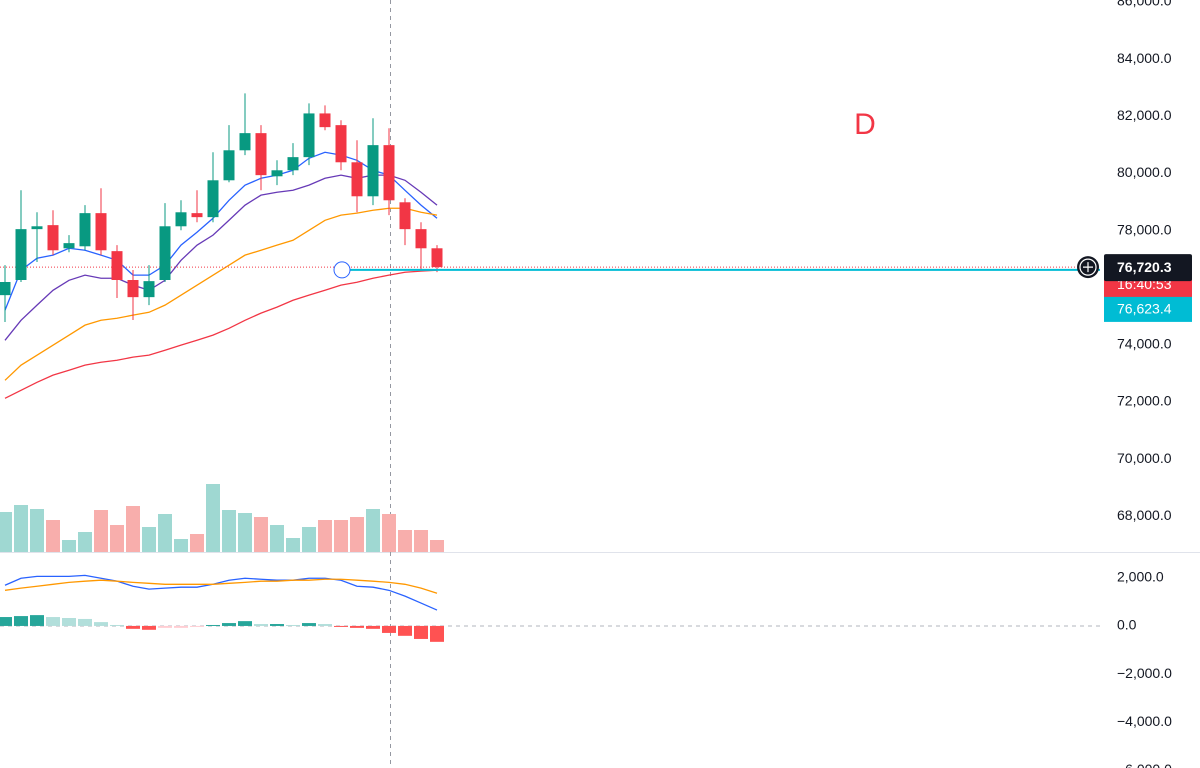 The image size is (1200, 768). Describe the element at coordinates (1144, 401) in the screenshot. I see `y-tick-label: 72,000.0` at that location.